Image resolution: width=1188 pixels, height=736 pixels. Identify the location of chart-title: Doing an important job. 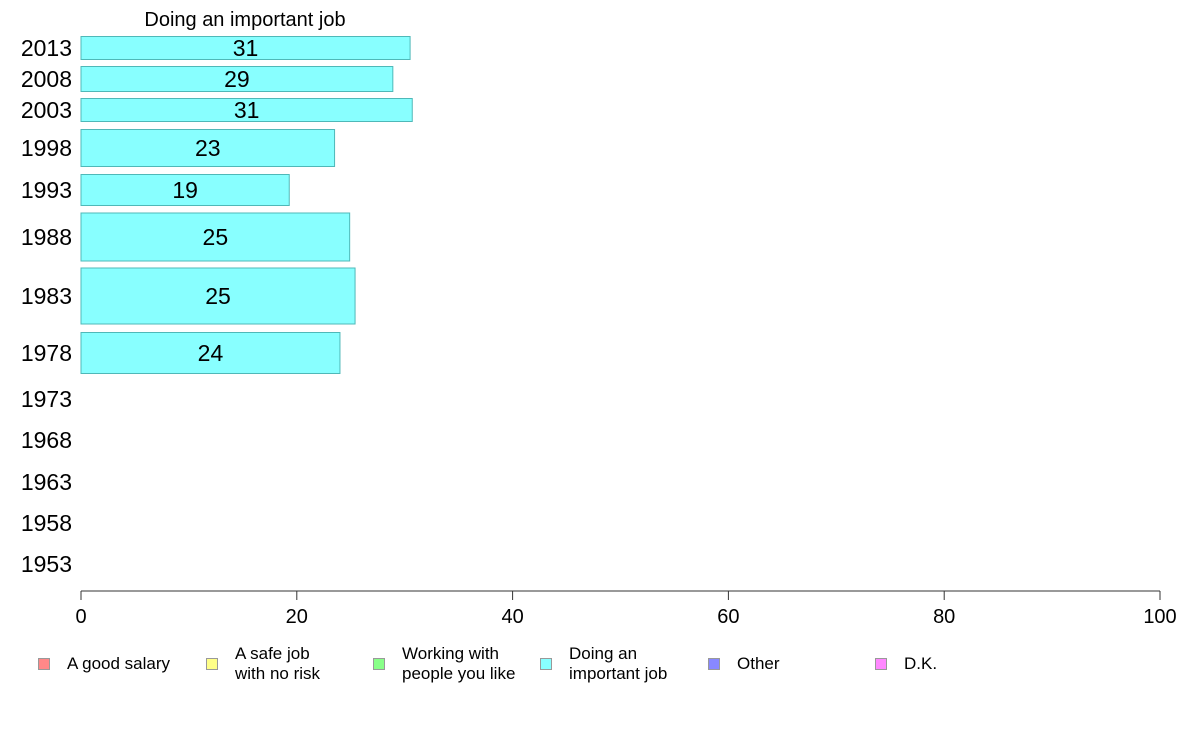
(244, 20).